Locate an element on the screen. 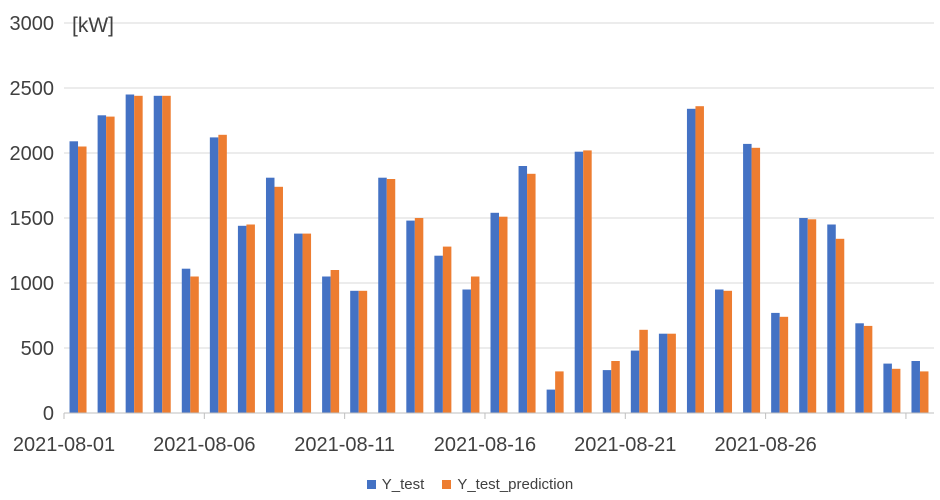  y-tick-label: 2000 is located at coordinates (32, 154).